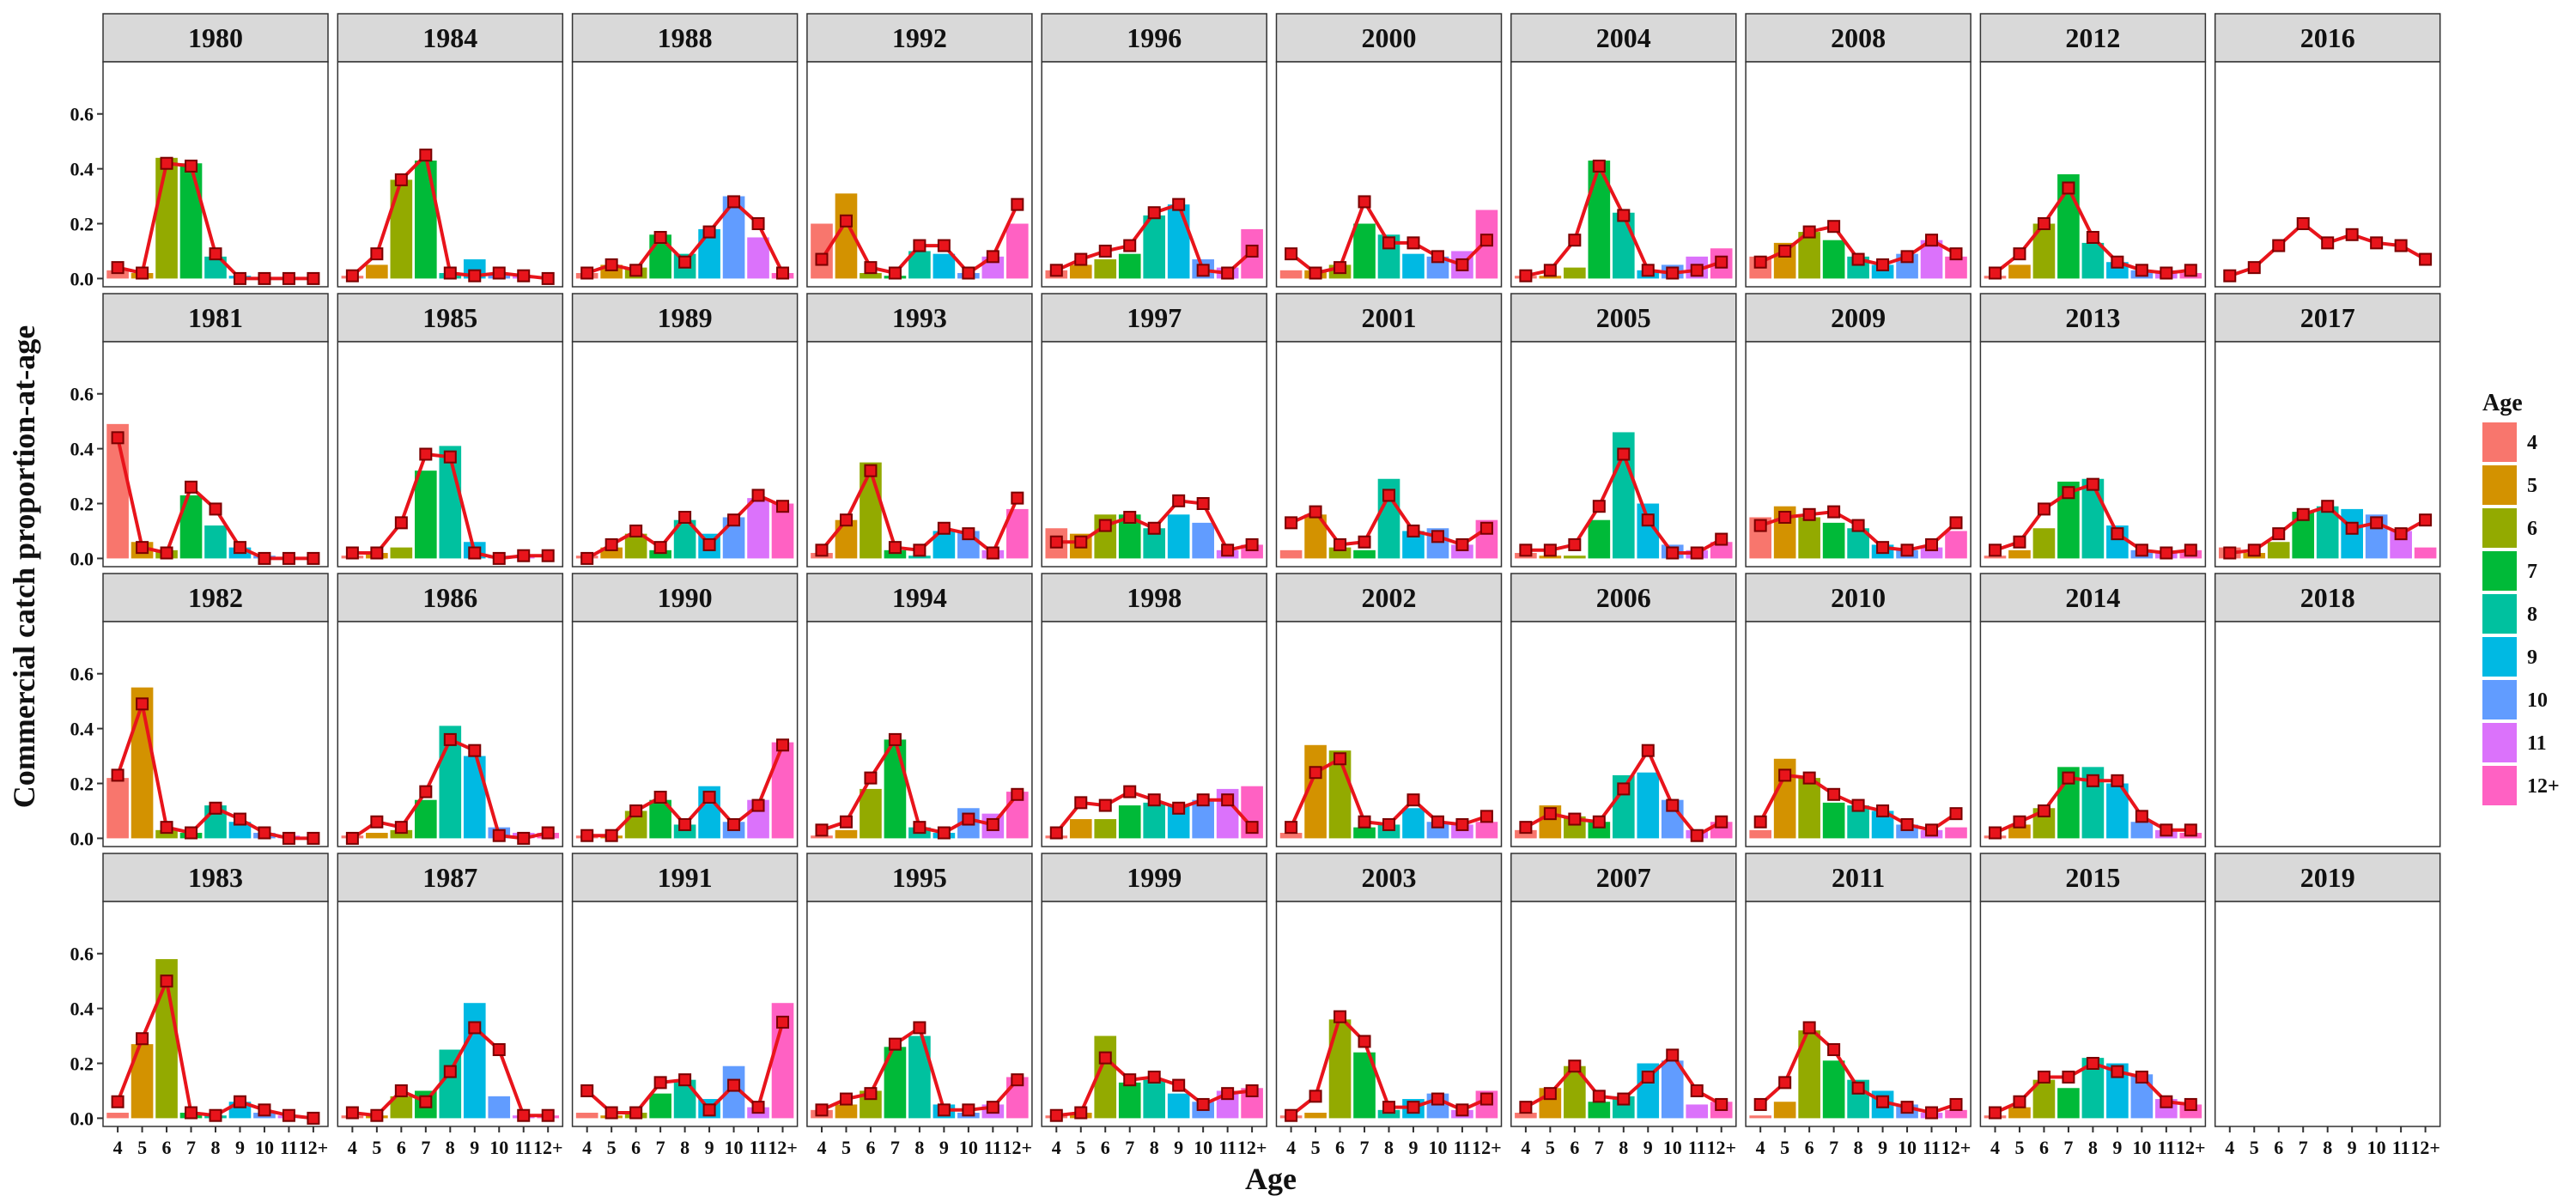 Image resolution: width=2576 pixels, height=1202 pixels. What do you see at coordinates (685, 710) in the screenshot?
I see `facet-panel: 1990` at bounding box center [685, 710].